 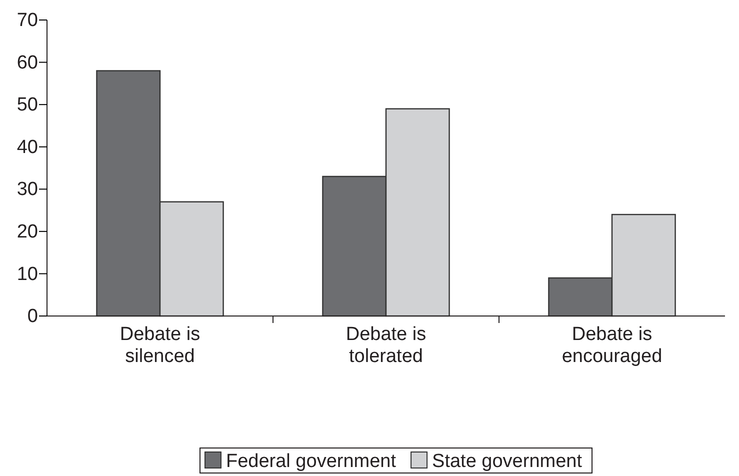 I want to click on x-tick-label: Debate is tolerated, so click(x=386, y=345).